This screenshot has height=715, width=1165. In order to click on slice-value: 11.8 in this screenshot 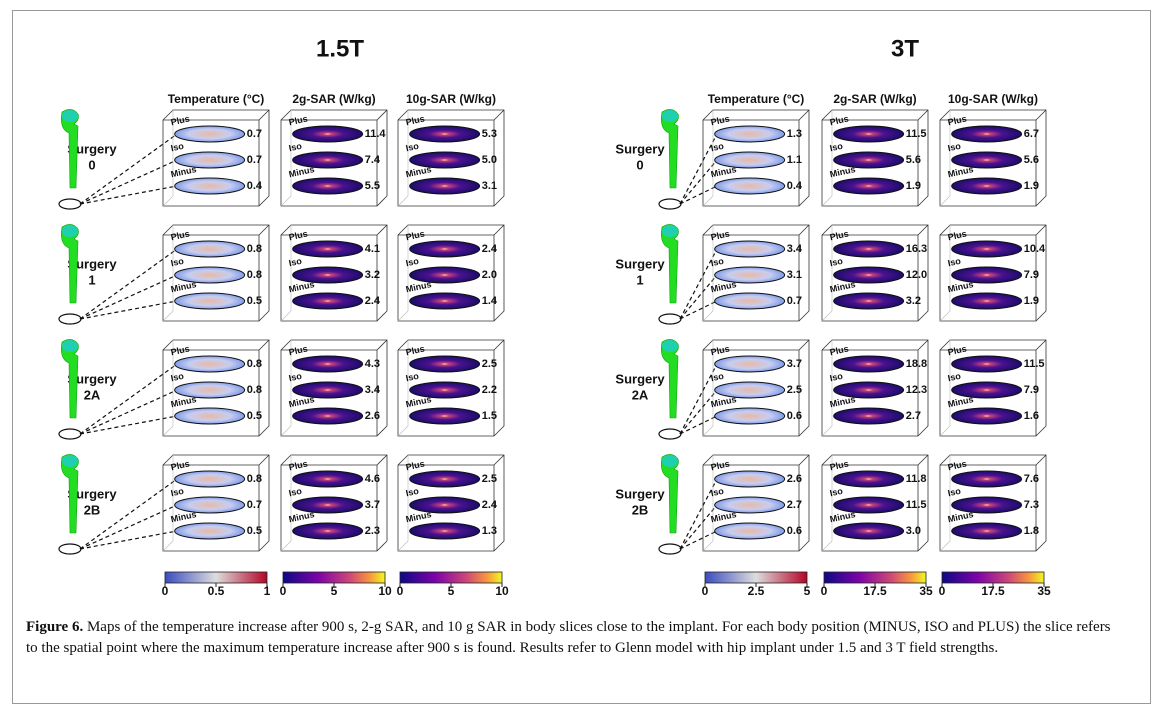, I will do `click(916, 479)`.